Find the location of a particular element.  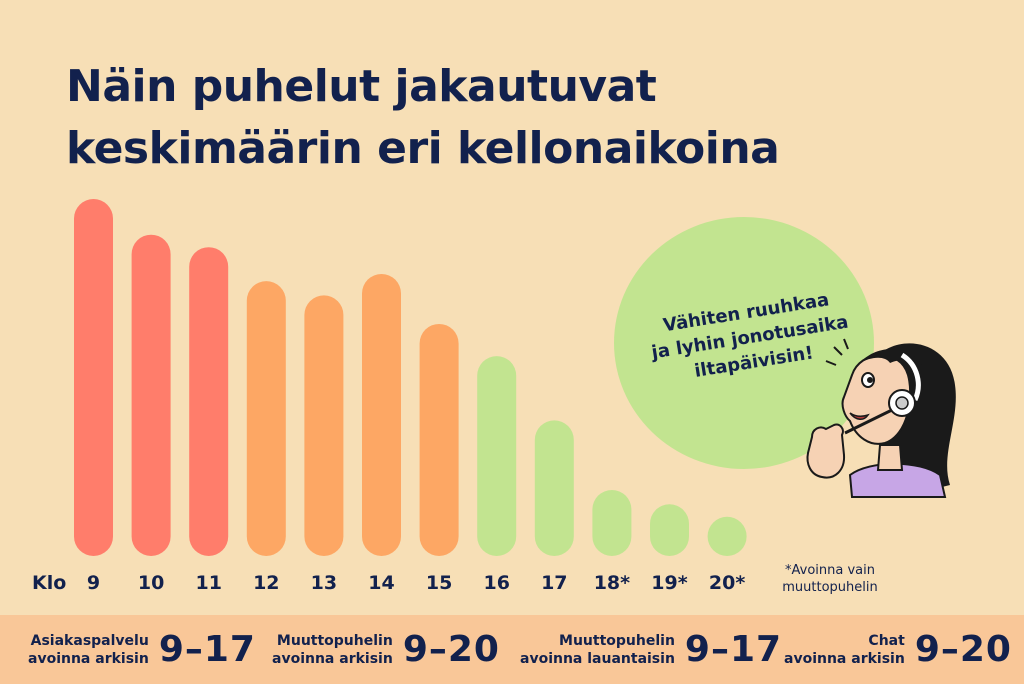

hours-moving-line-saturdays: Muuttopuhelin avoinna lauantaisin 9–17 is located at coordinates (651, 649).